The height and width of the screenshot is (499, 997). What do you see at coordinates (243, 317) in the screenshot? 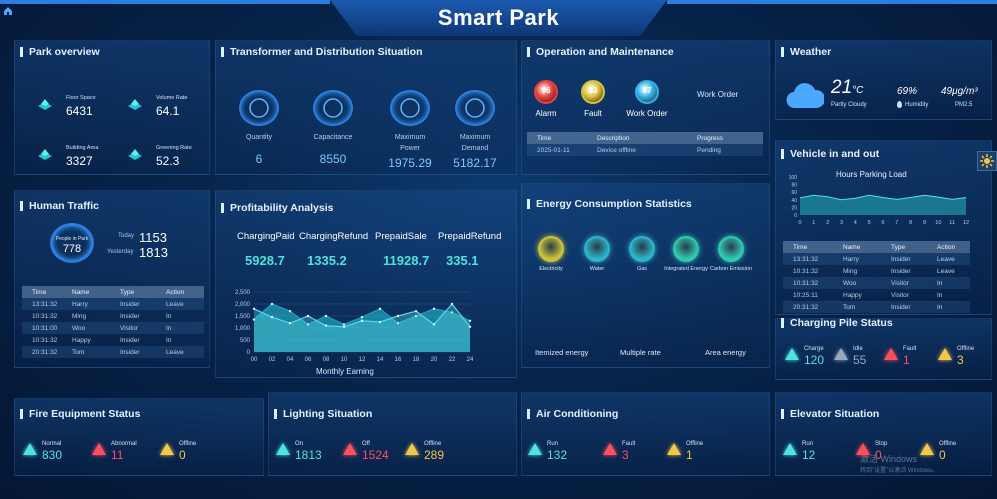
I see `y-tick-label: 1,500` at bounding box center [243, 317].